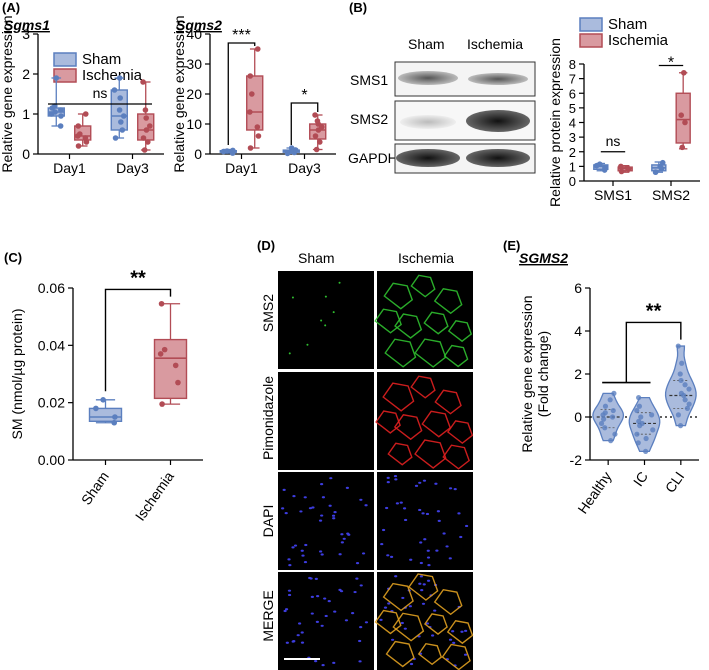 This screenshot has width=709, height=670. I want to click on micrograph-pimonidazole-sham, so click(326, 421).